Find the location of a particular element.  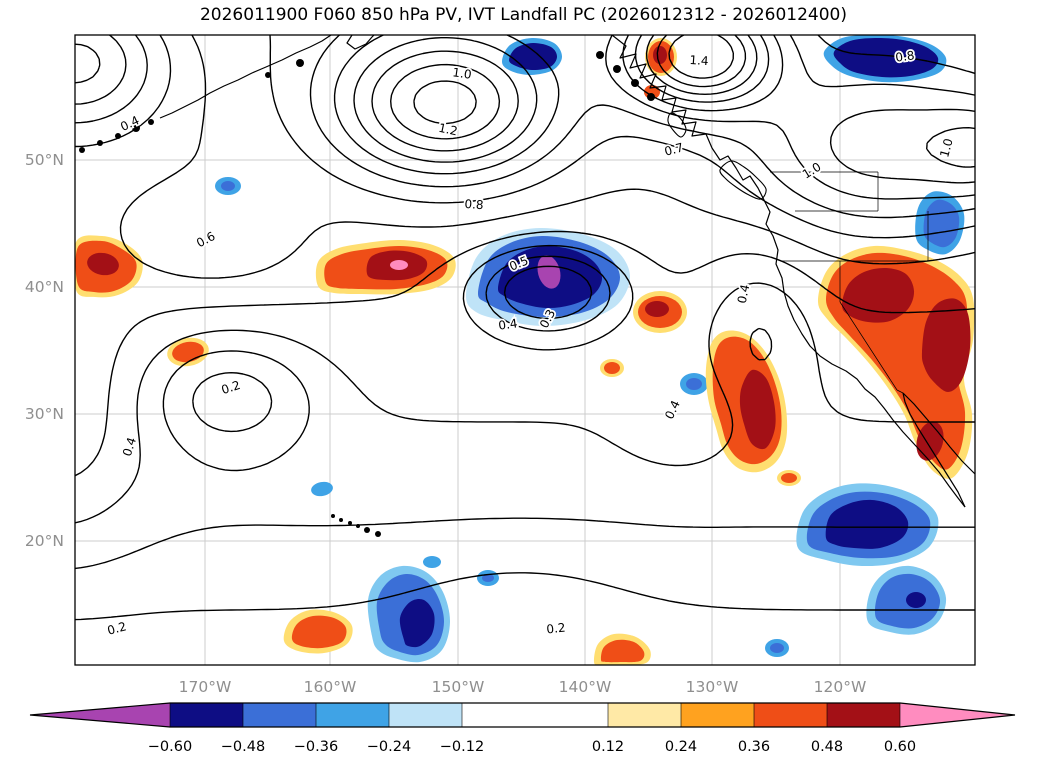

colorbar-tick-label: 0.48 is located at coordinates (827, 747).